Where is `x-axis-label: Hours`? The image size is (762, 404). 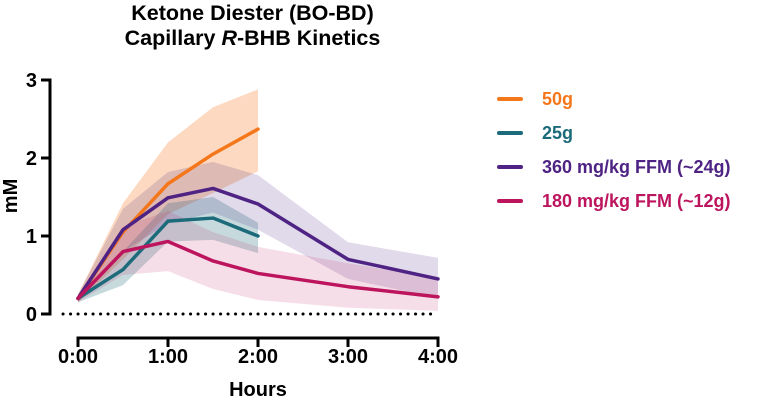
x-axis-label: Hours is located at coordinates (258, 390).